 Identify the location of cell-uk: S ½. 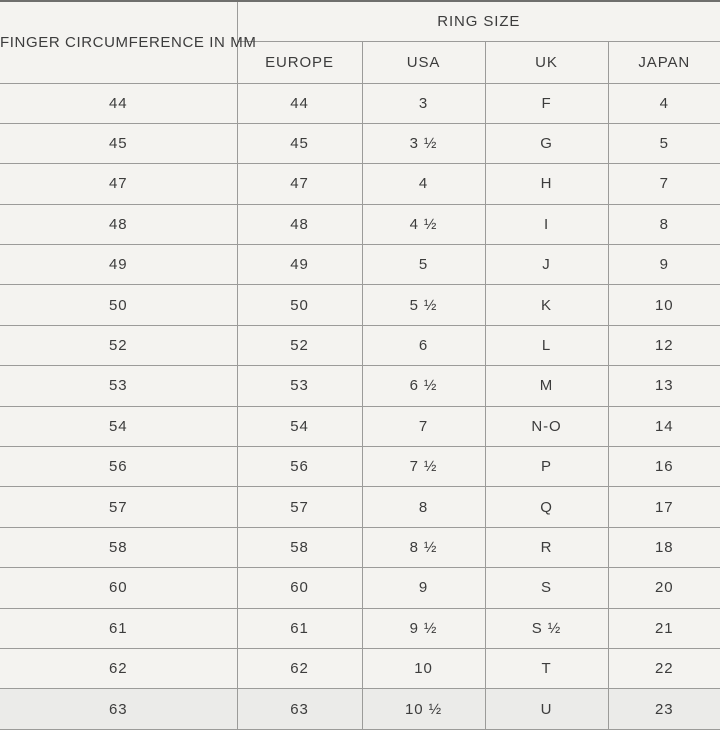
(547, 628).